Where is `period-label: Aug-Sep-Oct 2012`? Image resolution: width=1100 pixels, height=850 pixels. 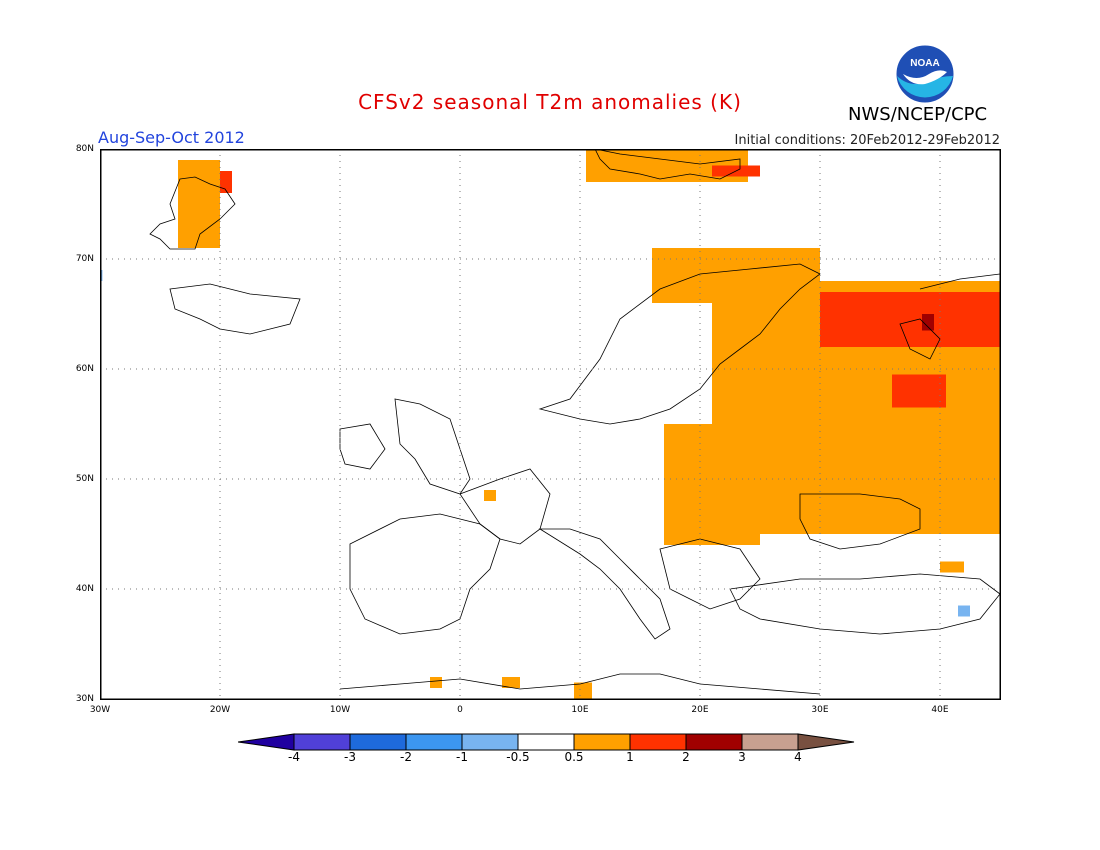
period-label: Aug-Sep-Oct 2012 is located at coordinates (171, 137).